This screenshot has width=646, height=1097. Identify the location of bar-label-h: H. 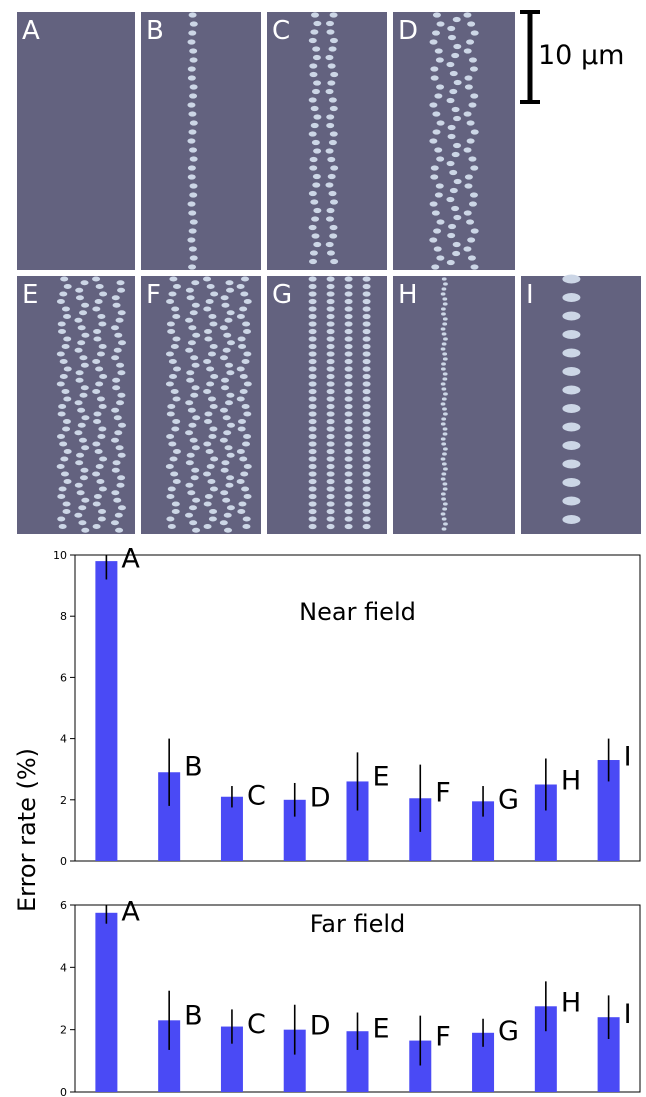
(571, 780).